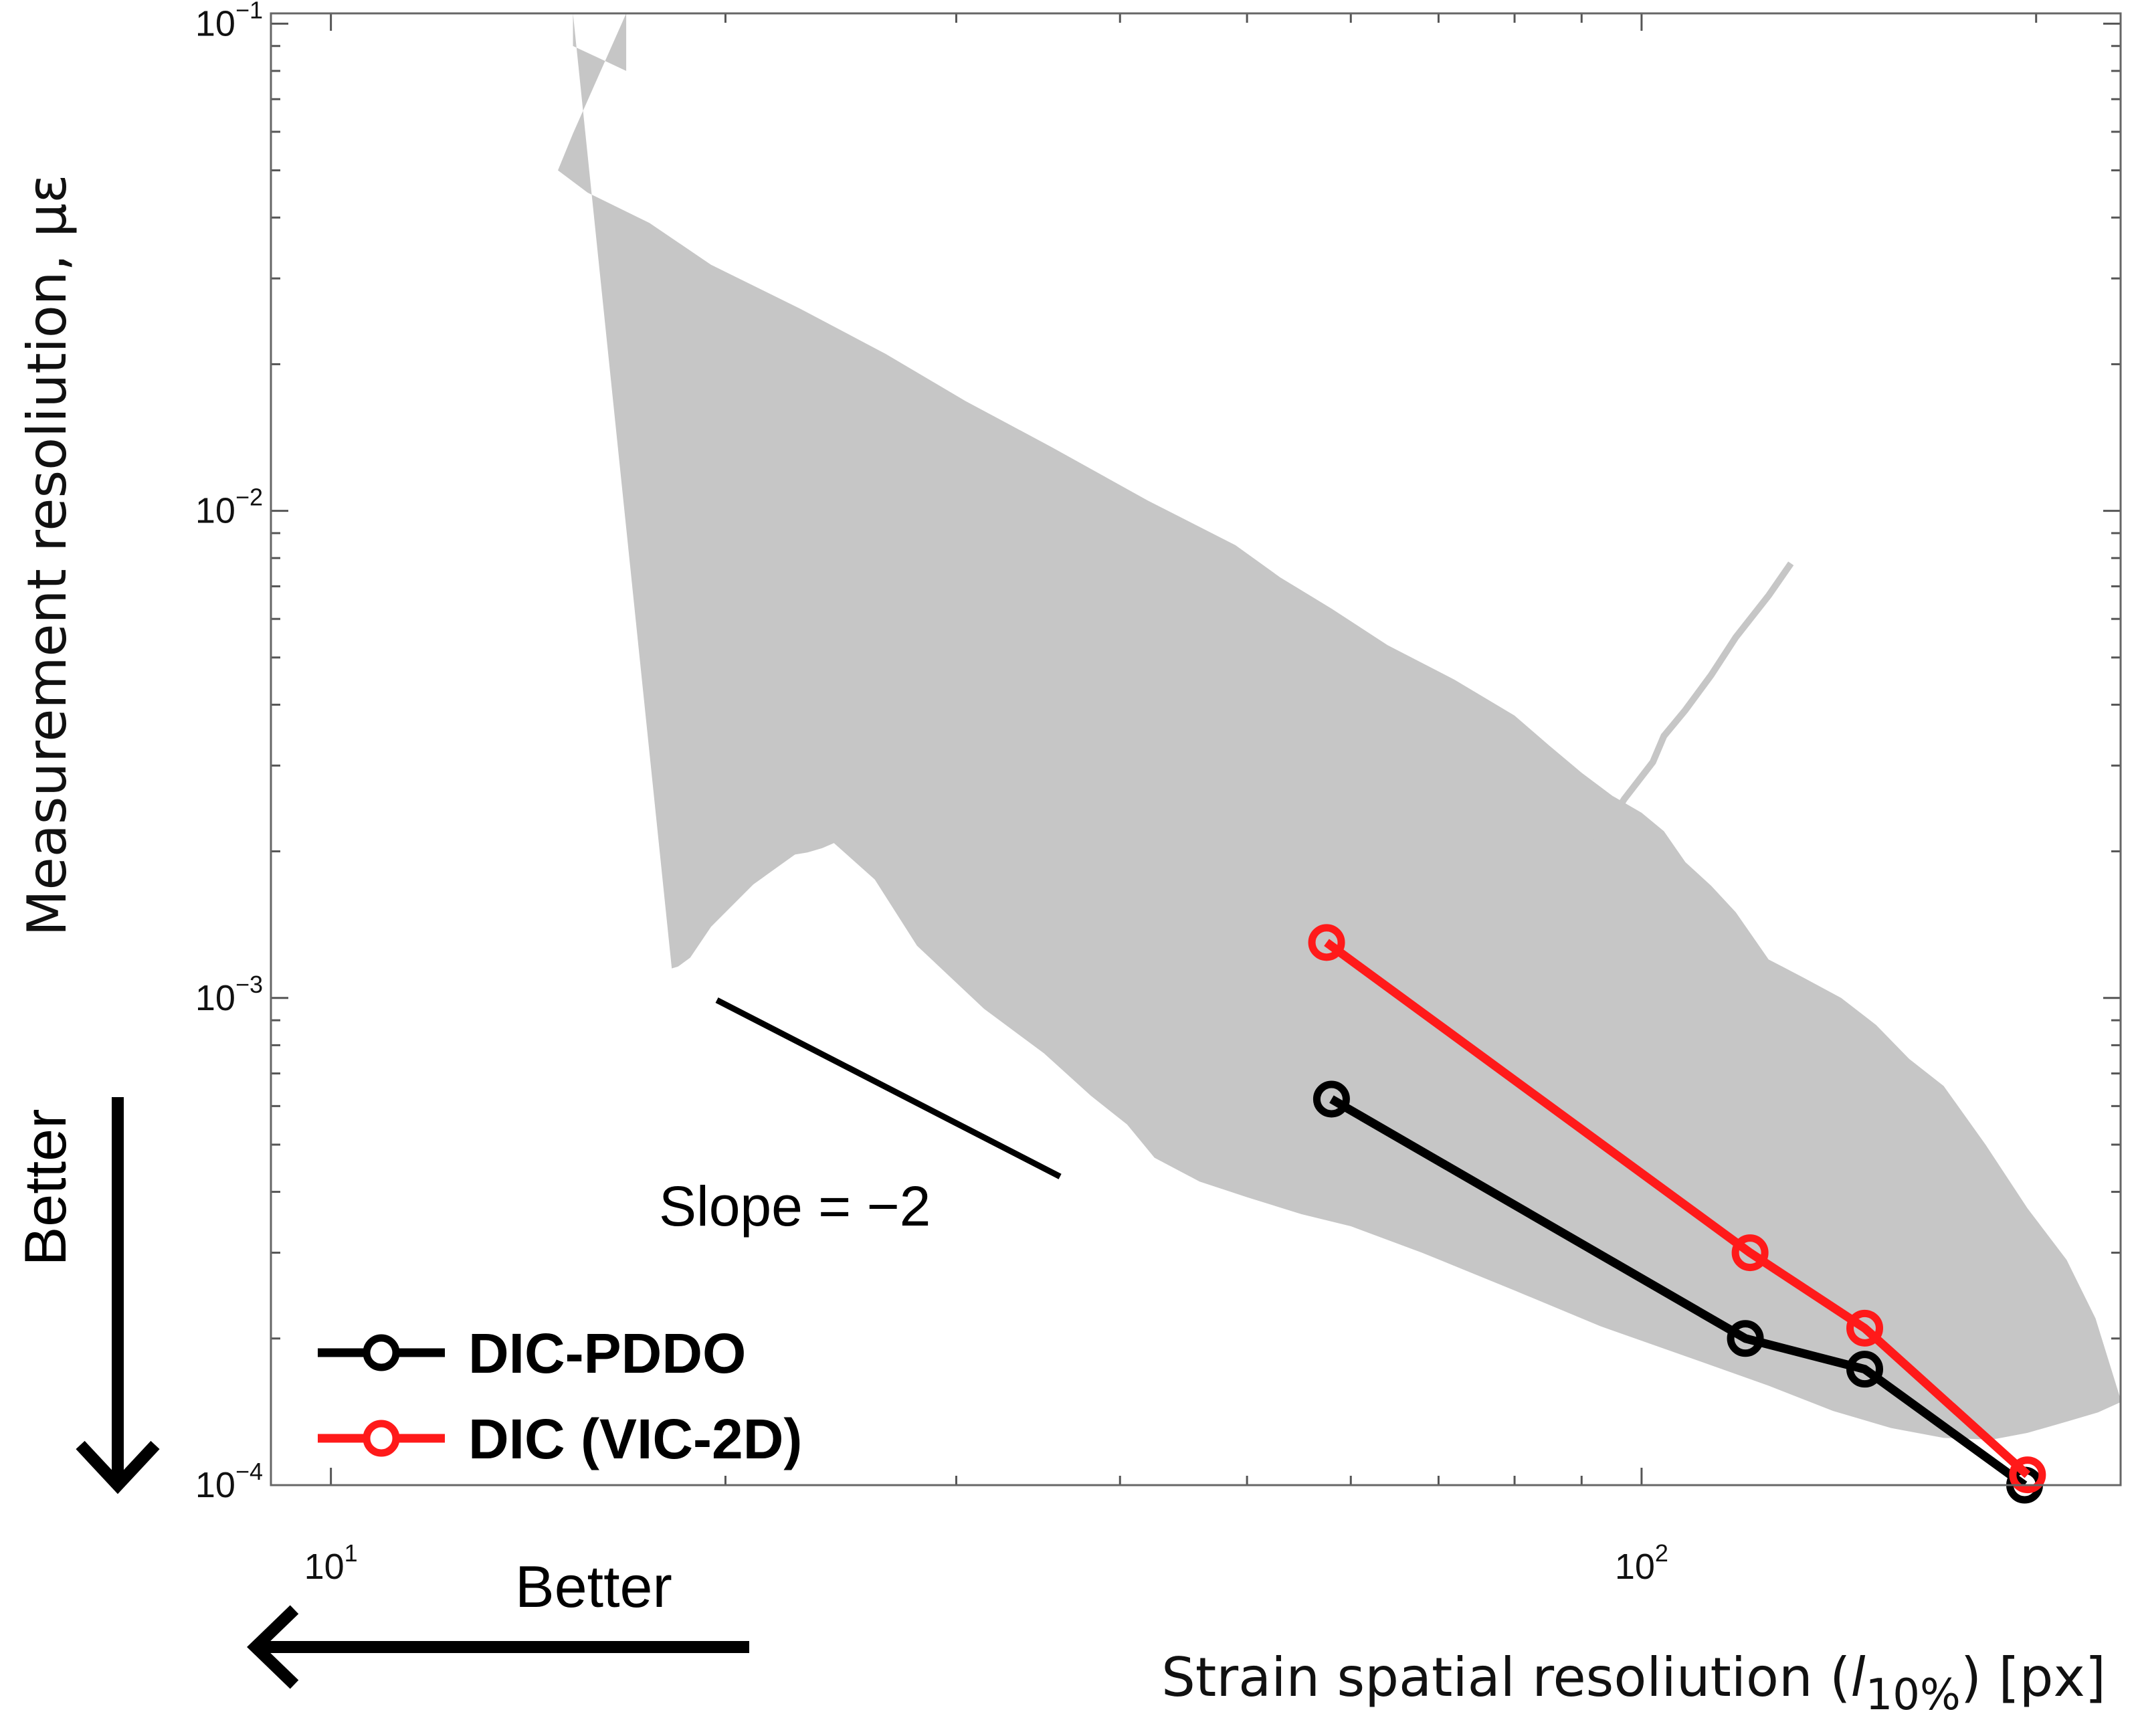 Image resolution: width=2136 pixels, height=1736 pixels. Describe the element at coordinates (593, 1586) in the screenshot. I see `better-x-label: Better` at that location.